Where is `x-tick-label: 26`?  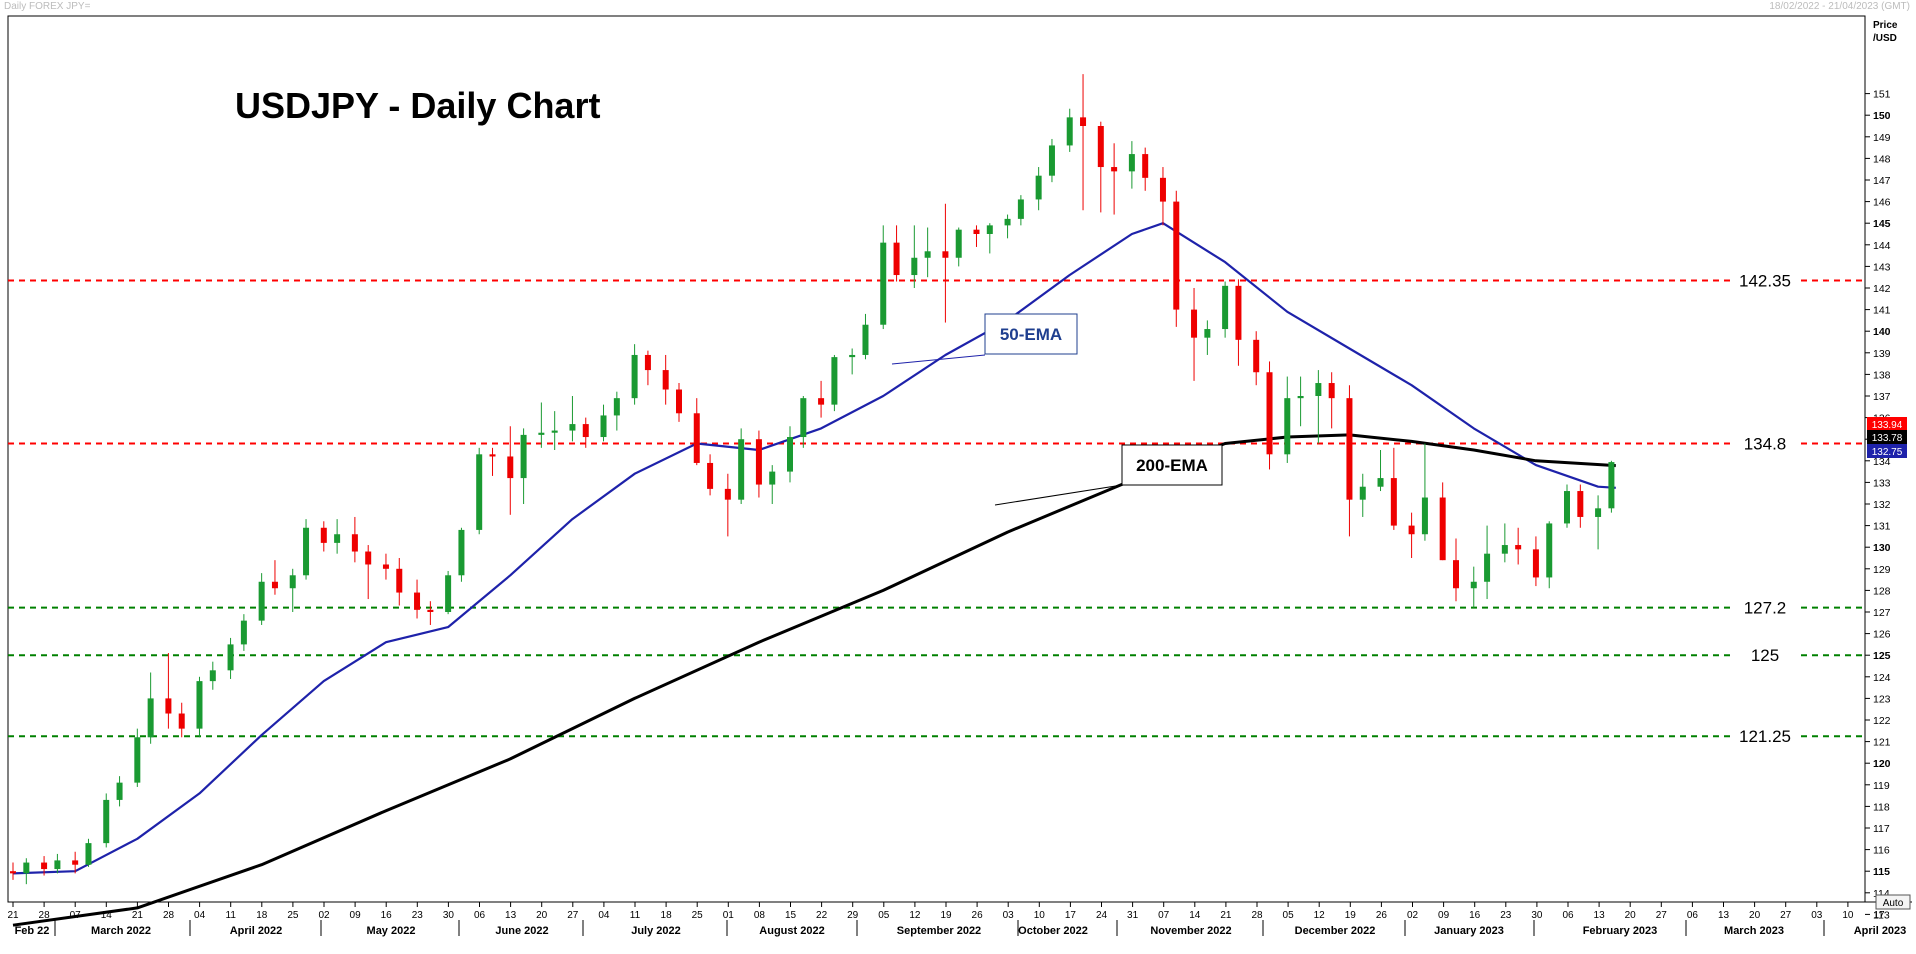 x-tick-label: 26 is located at coordinates (978, 915).